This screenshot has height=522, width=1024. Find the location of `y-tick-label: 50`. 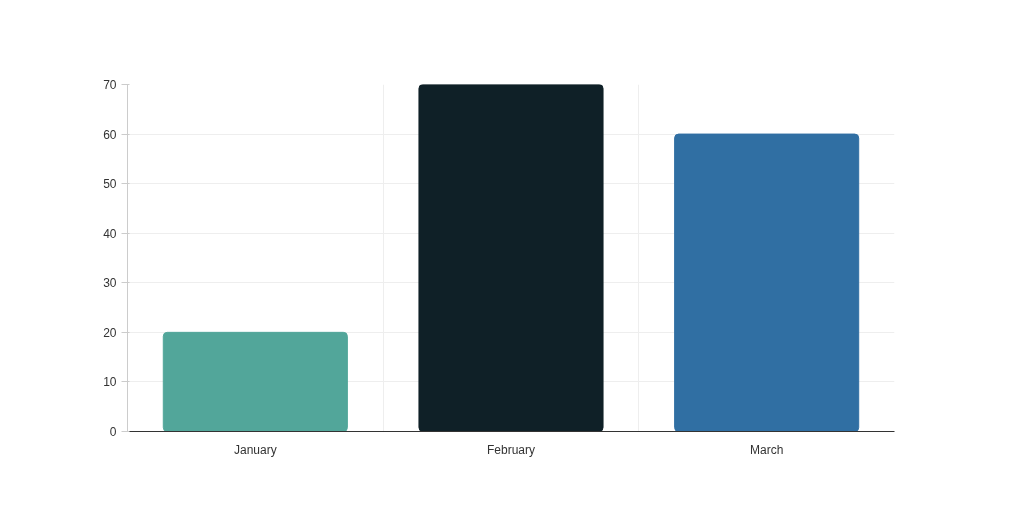

y-tick-label: 50 is located at coordinates (110, 184).